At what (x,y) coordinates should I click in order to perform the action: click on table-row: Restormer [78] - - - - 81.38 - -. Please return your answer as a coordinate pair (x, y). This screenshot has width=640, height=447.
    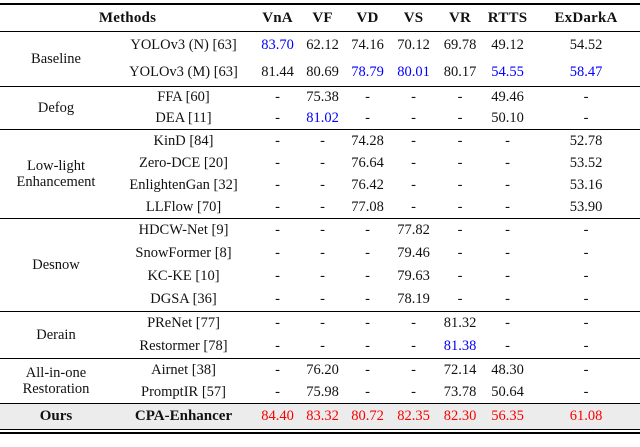
    Looking at the image, I should click on (320, 347).